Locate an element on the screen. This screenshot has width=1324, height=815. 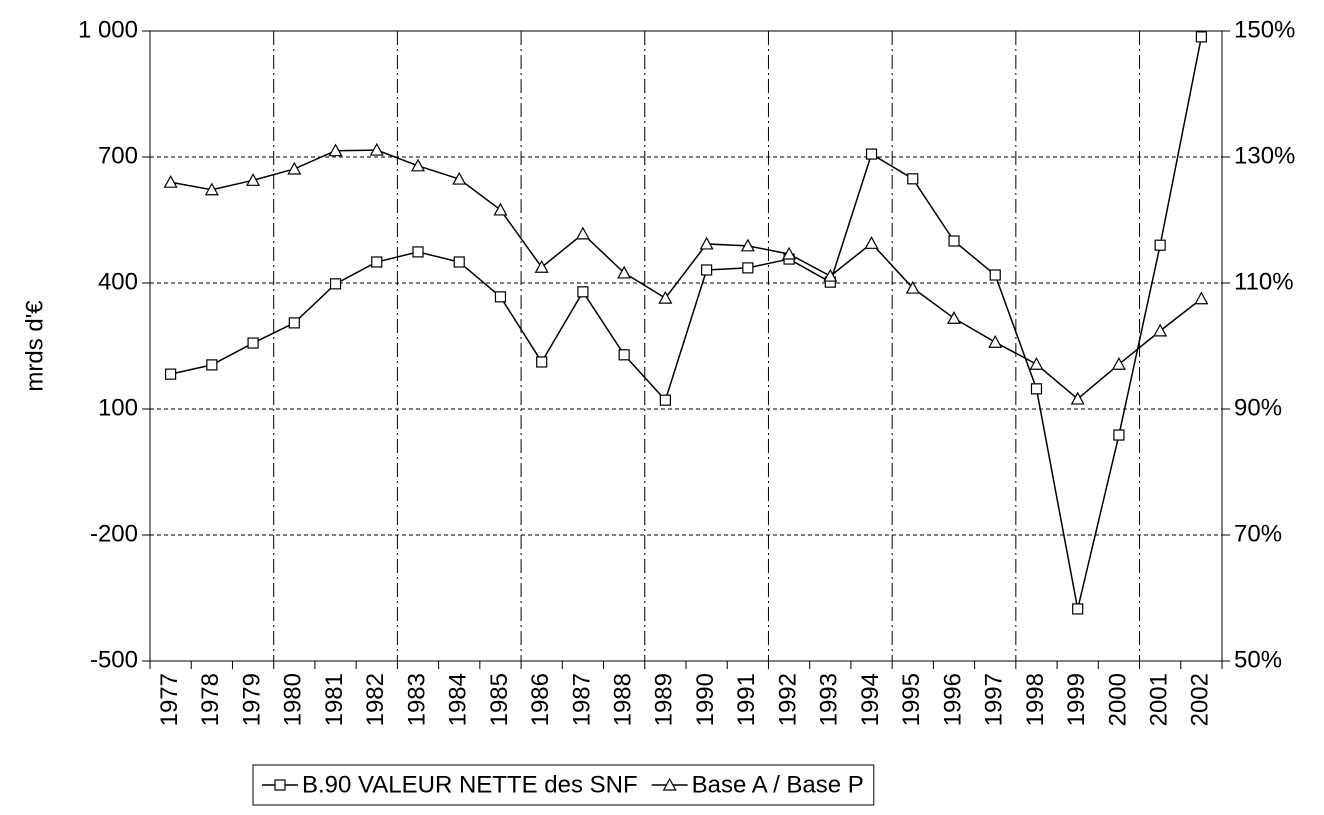
x-tick-label: 1983 is located at coordinates (416, 699).